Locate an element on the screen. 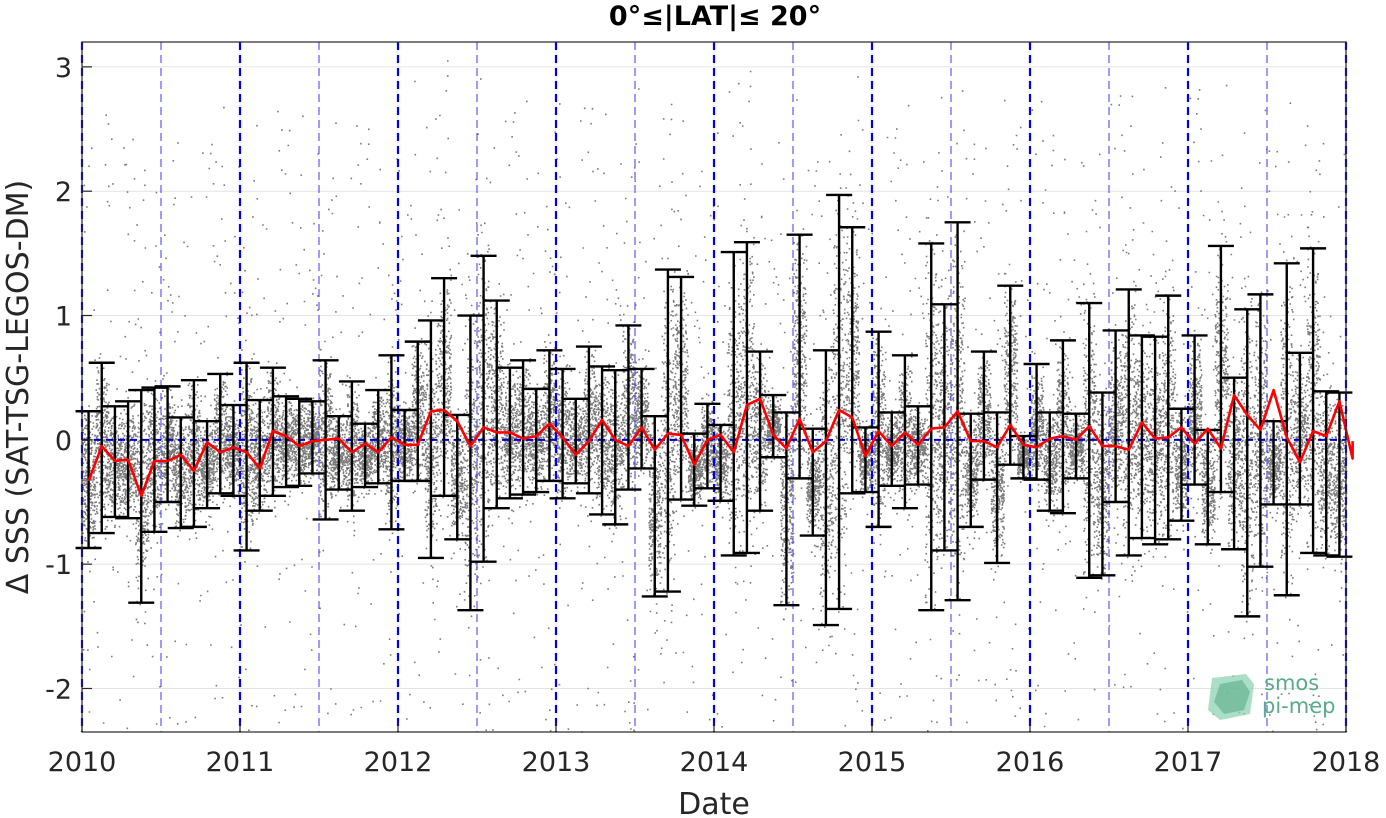 Image resolution: width=1386 pixels, height=818 pixels. x-tick-label: 2010 is located at coordinates (82, 762).